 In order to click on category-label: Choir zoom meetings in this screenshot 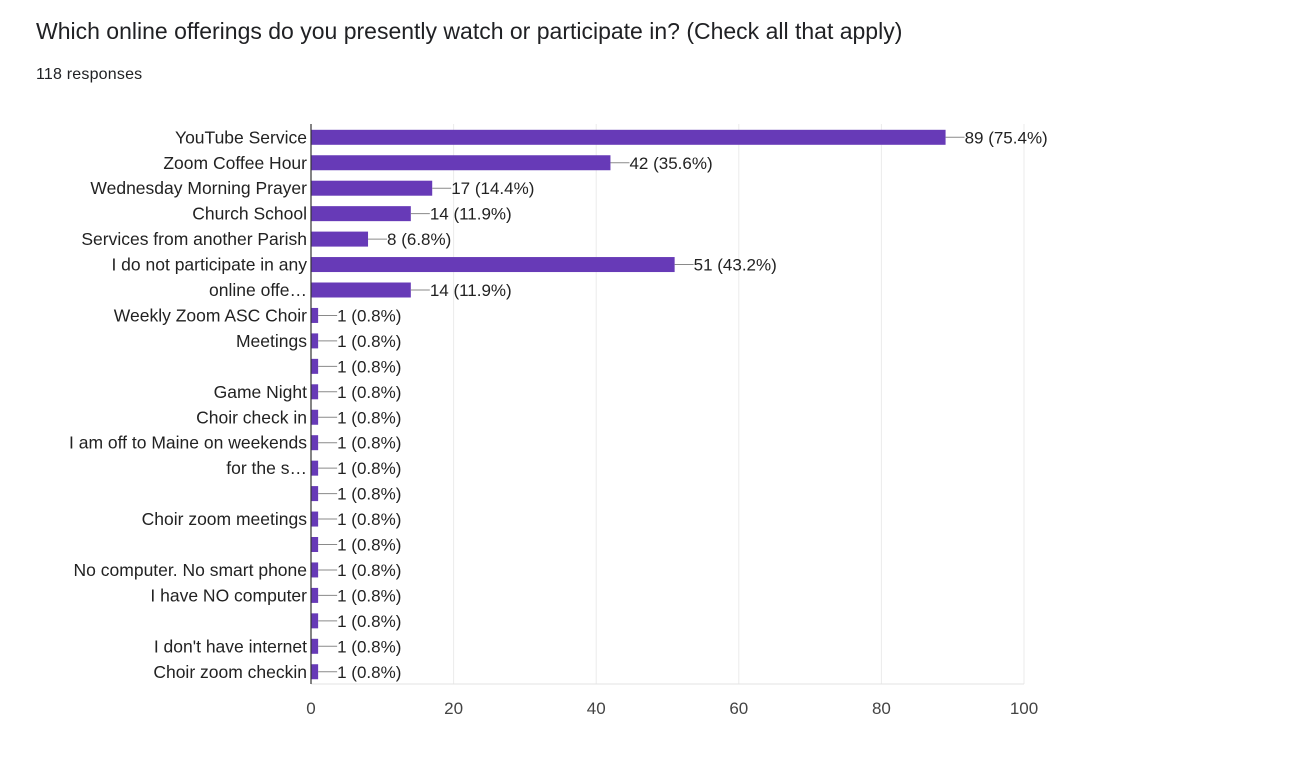, I will do `click(225, 519)`.